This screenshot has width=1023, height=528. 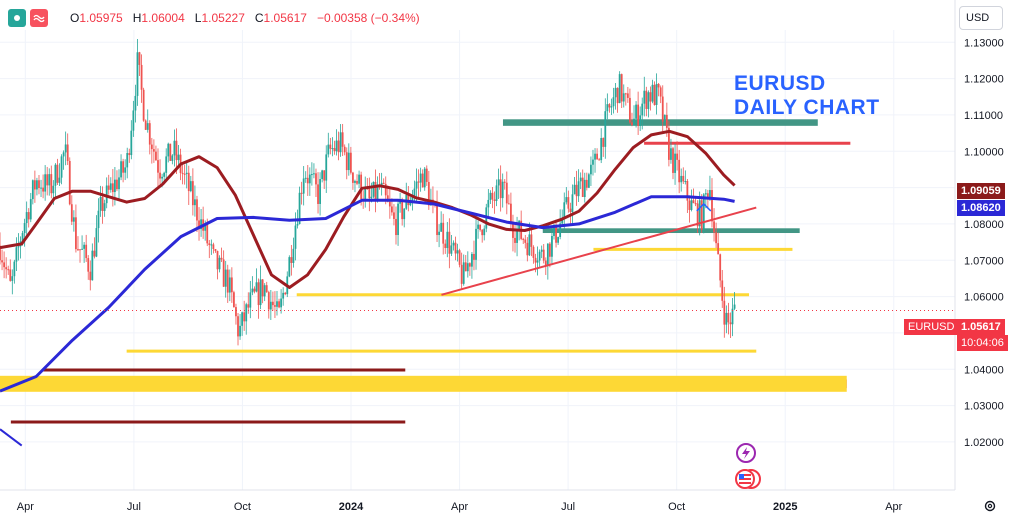 I want to click on compare-button, so click(x=39, y=18).